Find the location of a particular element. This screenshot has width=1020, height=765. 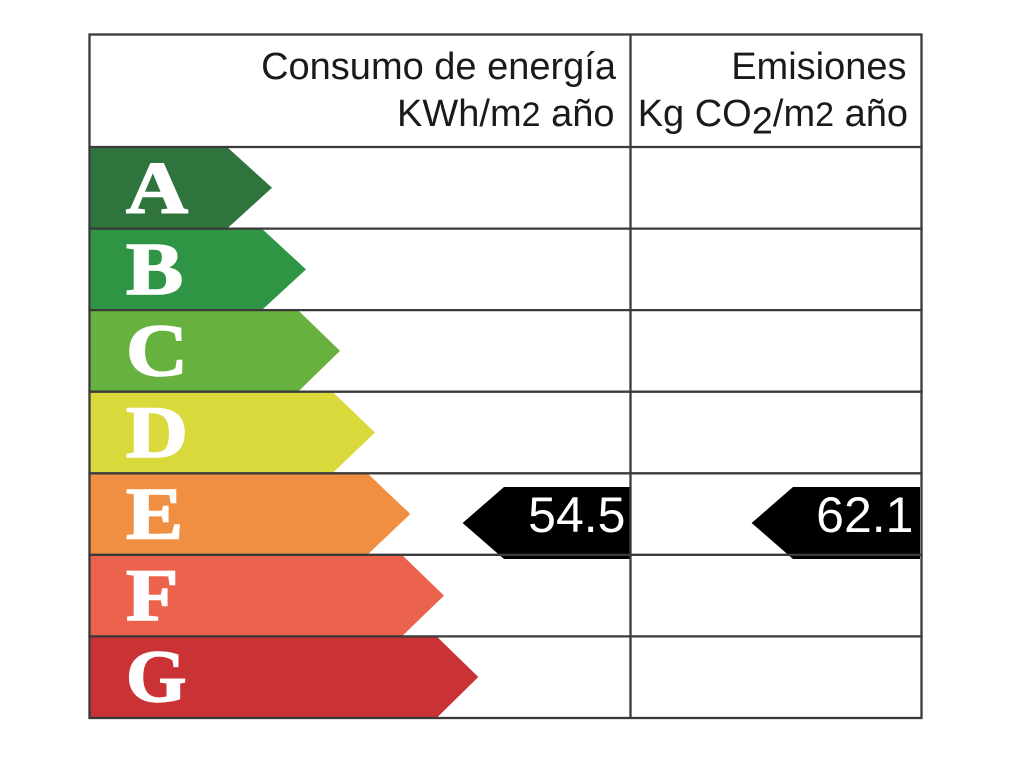

svg-text: KWh/m2 año is located at coordinates (505, 114).